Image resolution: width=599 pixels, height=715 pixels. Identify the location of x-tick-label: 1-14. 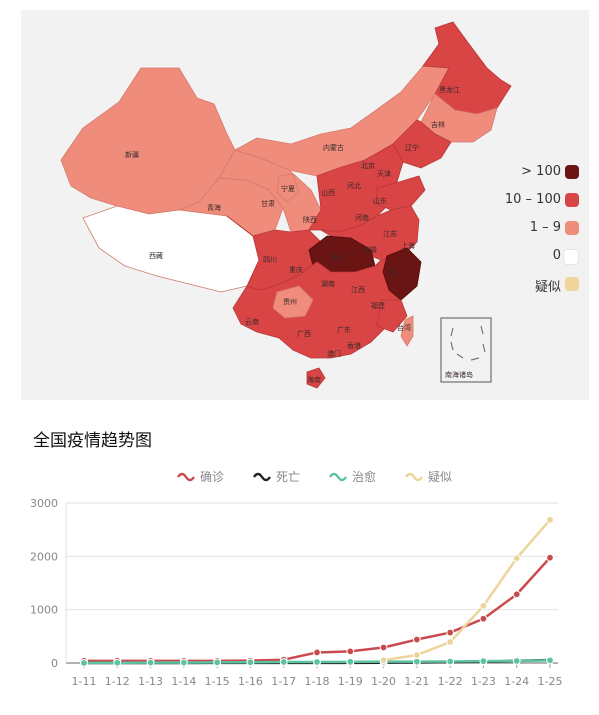
(183, 681).